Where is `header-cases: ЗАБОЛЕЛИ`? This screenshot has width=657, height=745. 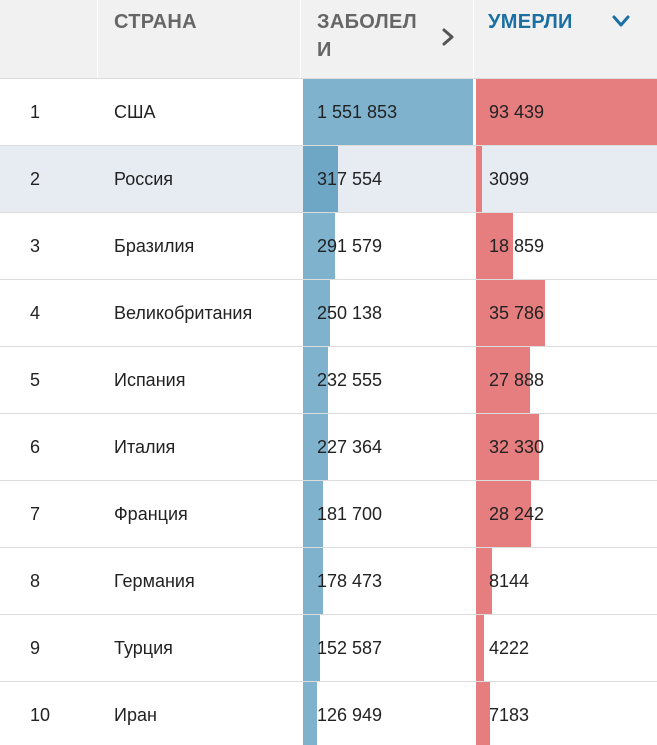 header-cases: ЗАБОЛЕЛИ is located at coordinates (387, 39).